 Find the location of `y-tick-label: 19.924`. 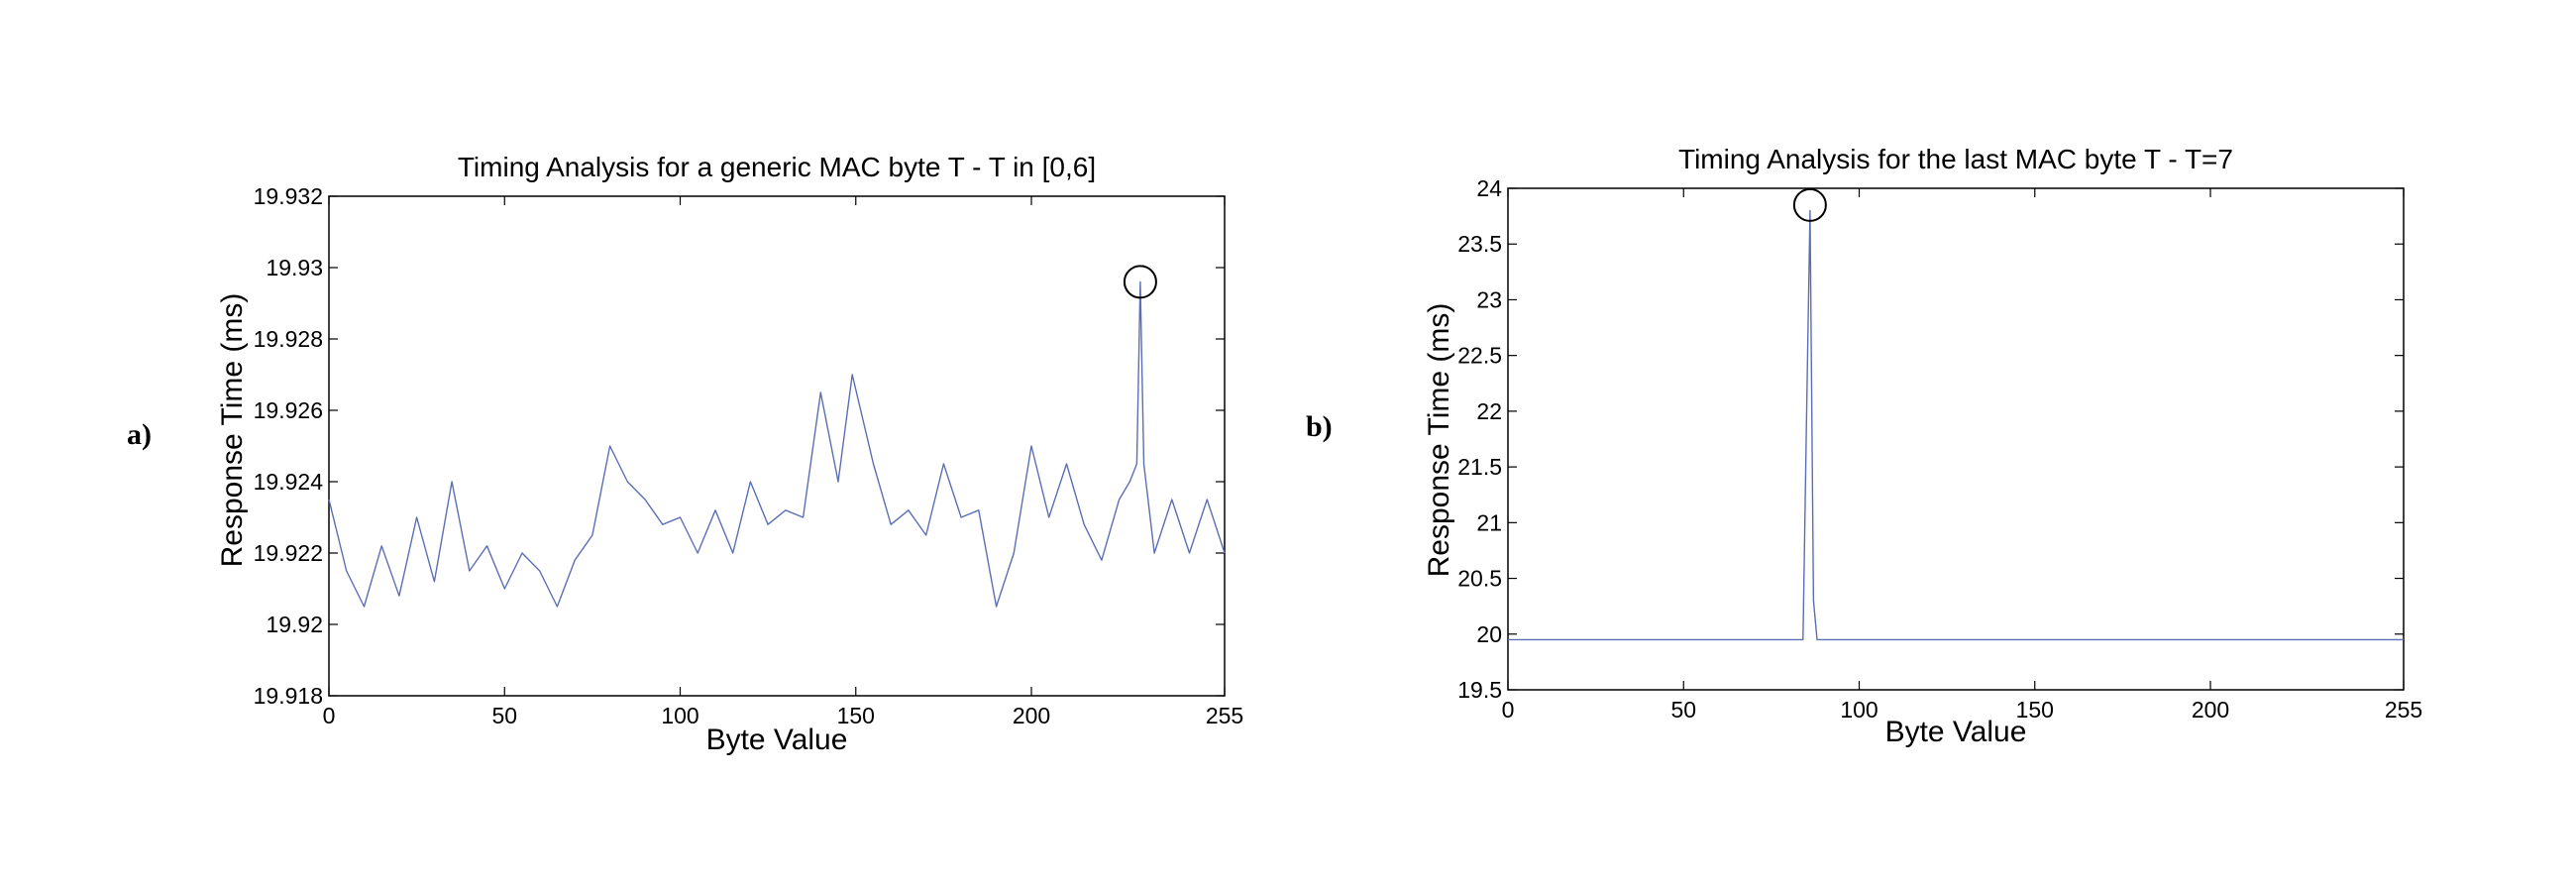

y-tick-label: 19.924 is located at coordinates (289, 482).